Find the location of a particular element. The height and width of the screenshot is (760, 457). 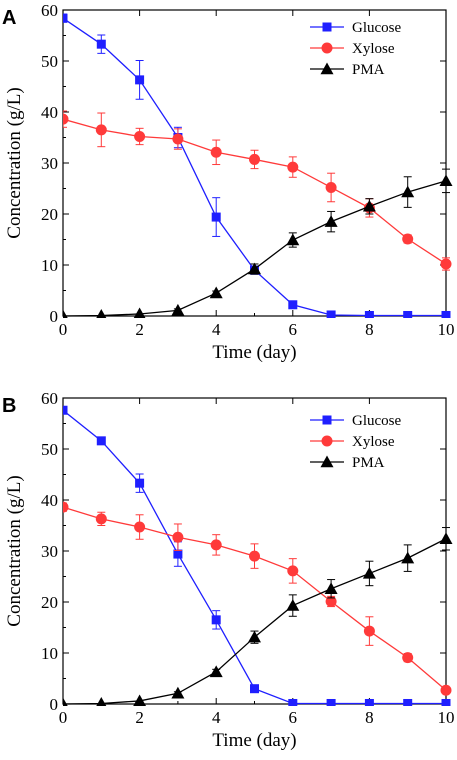

y-tick-label: 40 is located at coordinates (49, 500).